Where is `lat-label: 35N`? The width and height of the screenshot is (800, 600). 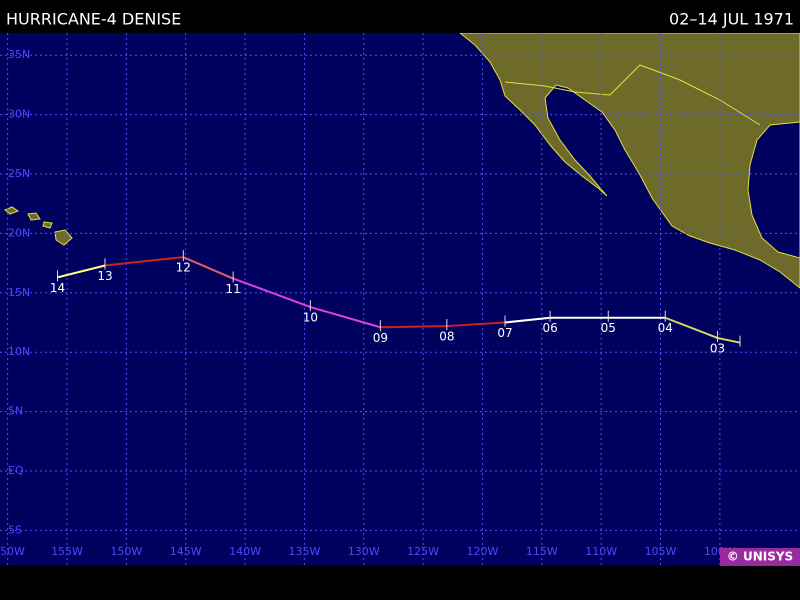 lat-label: 35N is located at coordinates (19, 54).